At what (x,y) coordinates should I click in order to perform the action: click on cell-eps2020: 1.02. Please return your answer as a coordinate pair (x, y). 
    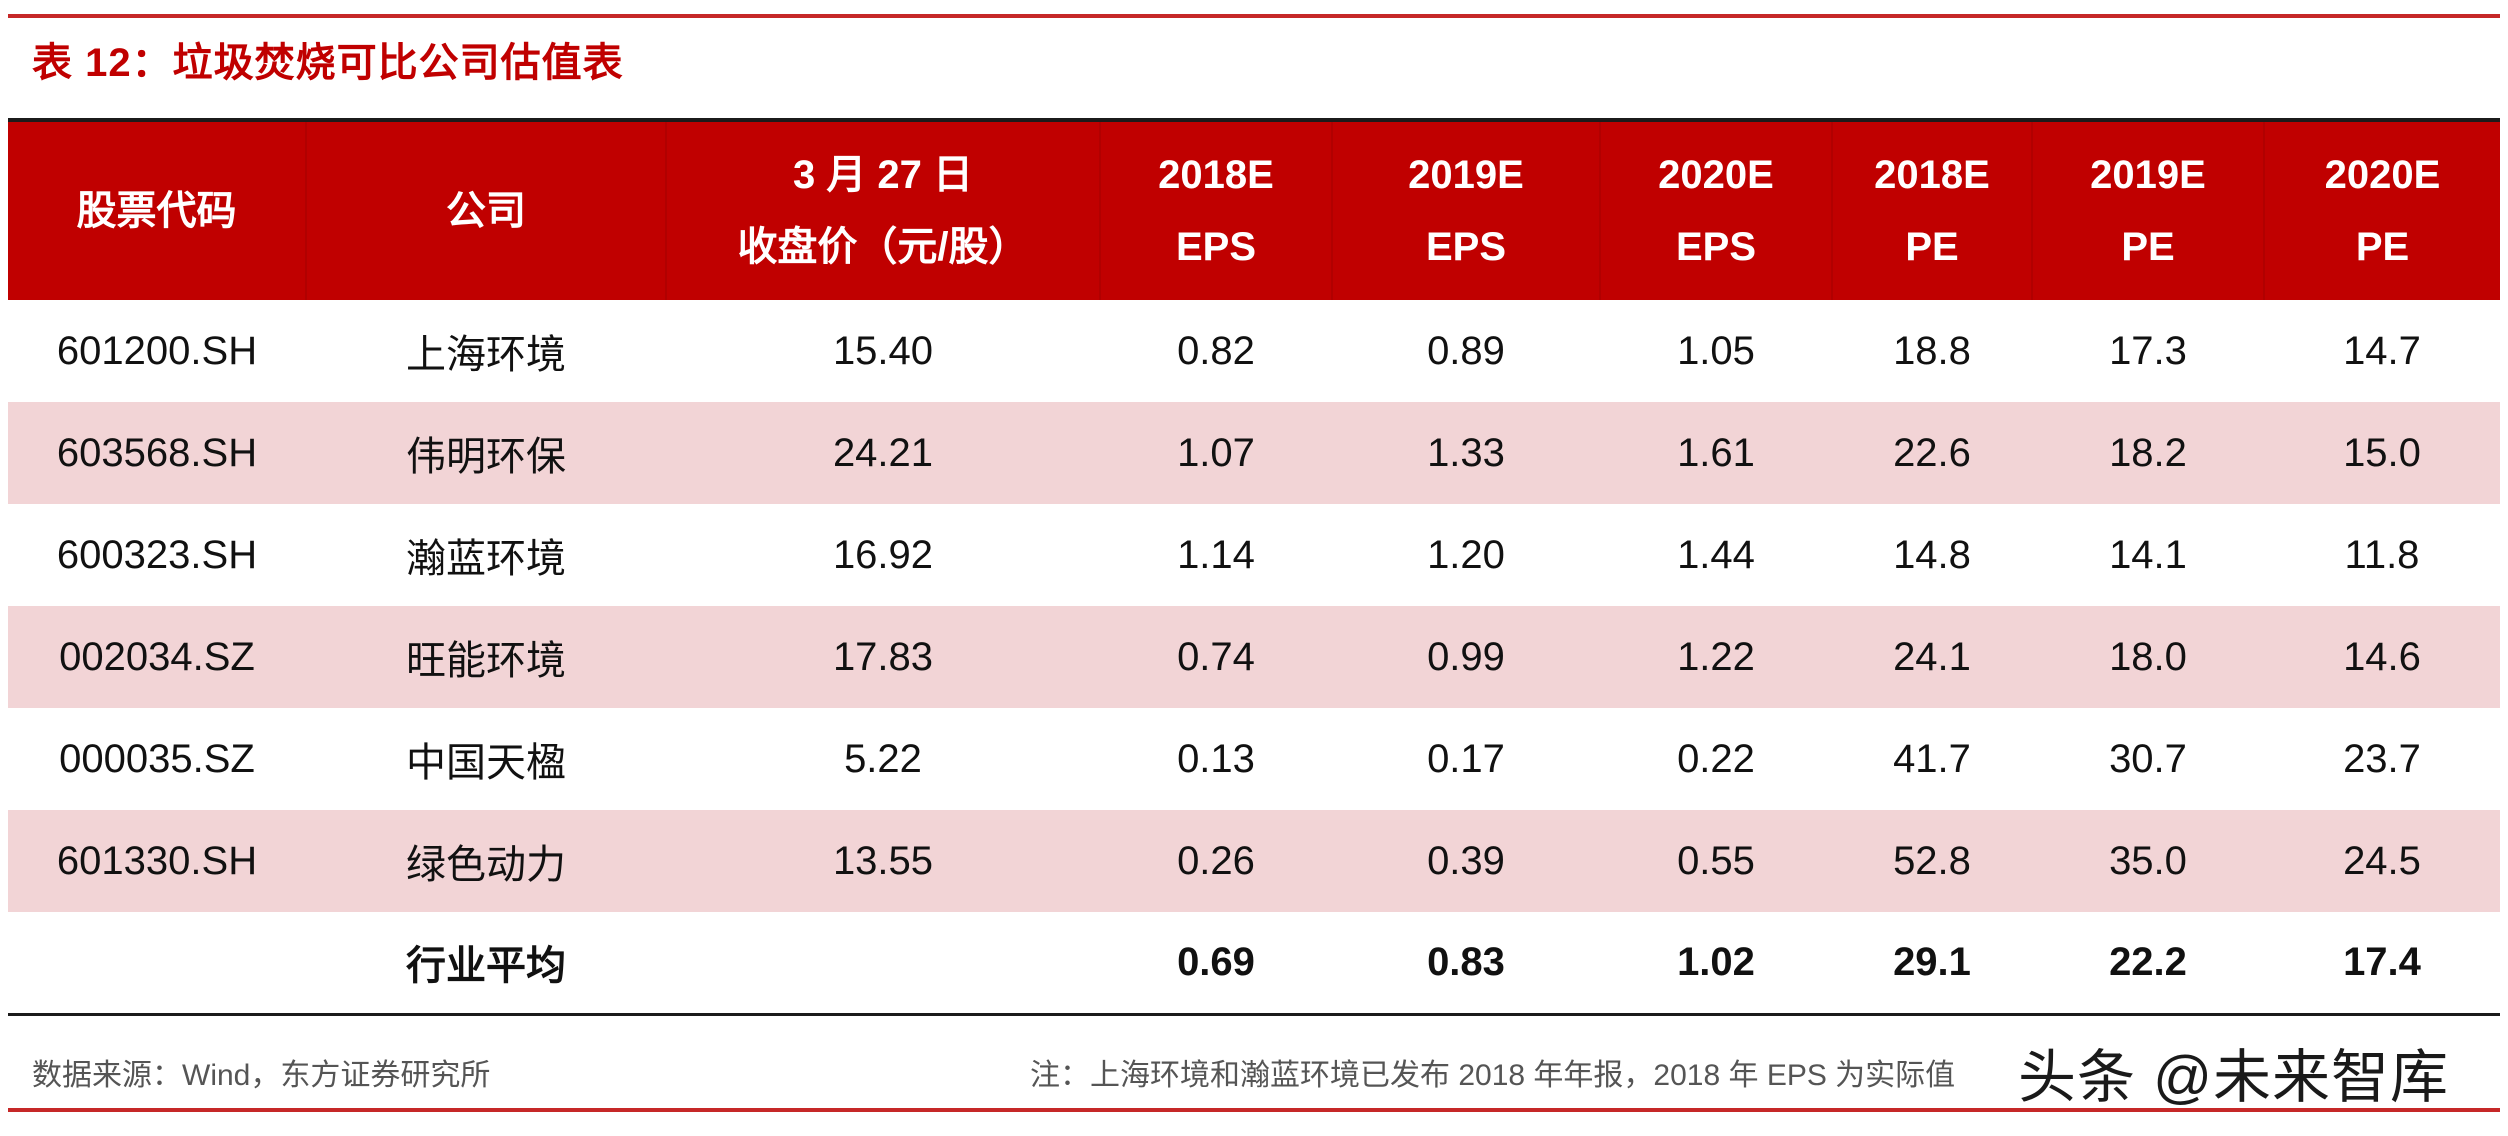
    Looking at the image, I should click on (1716, 961).